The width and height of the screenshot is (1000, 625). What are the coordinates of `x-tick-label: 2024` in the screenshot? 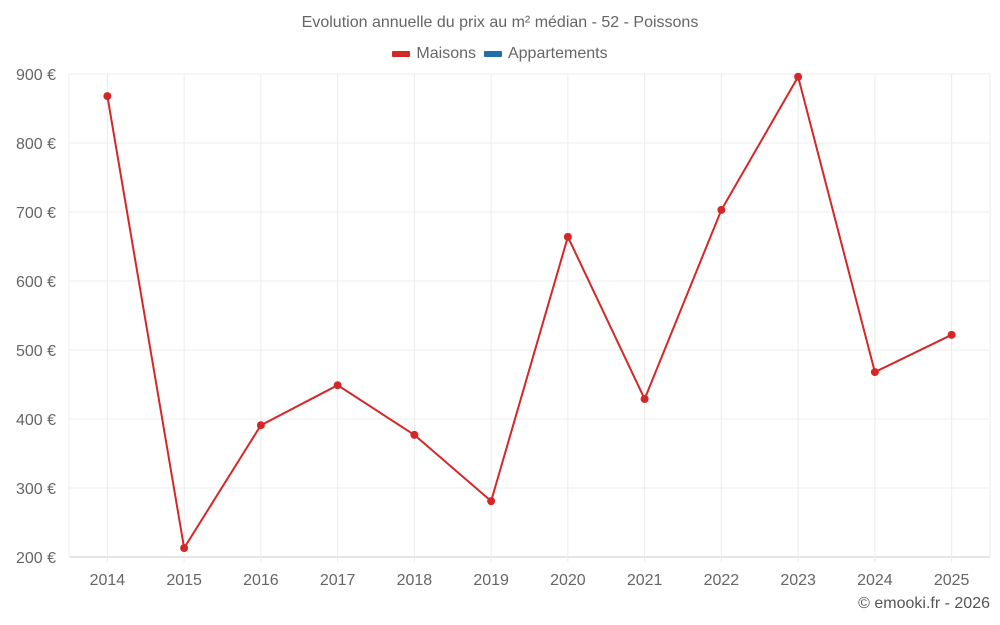 It's located at (875, 580).